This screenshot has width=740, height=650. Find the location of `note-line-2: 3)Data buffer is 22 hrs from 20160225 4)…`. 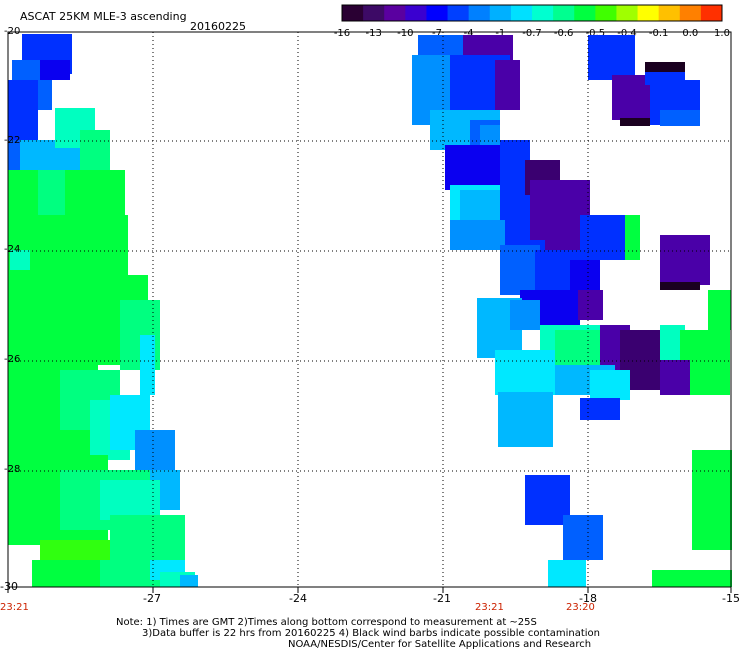

note-line-2: 3)Data buffer is 22 hrs from 20160225 4)… is located at coordinates (371, 633).